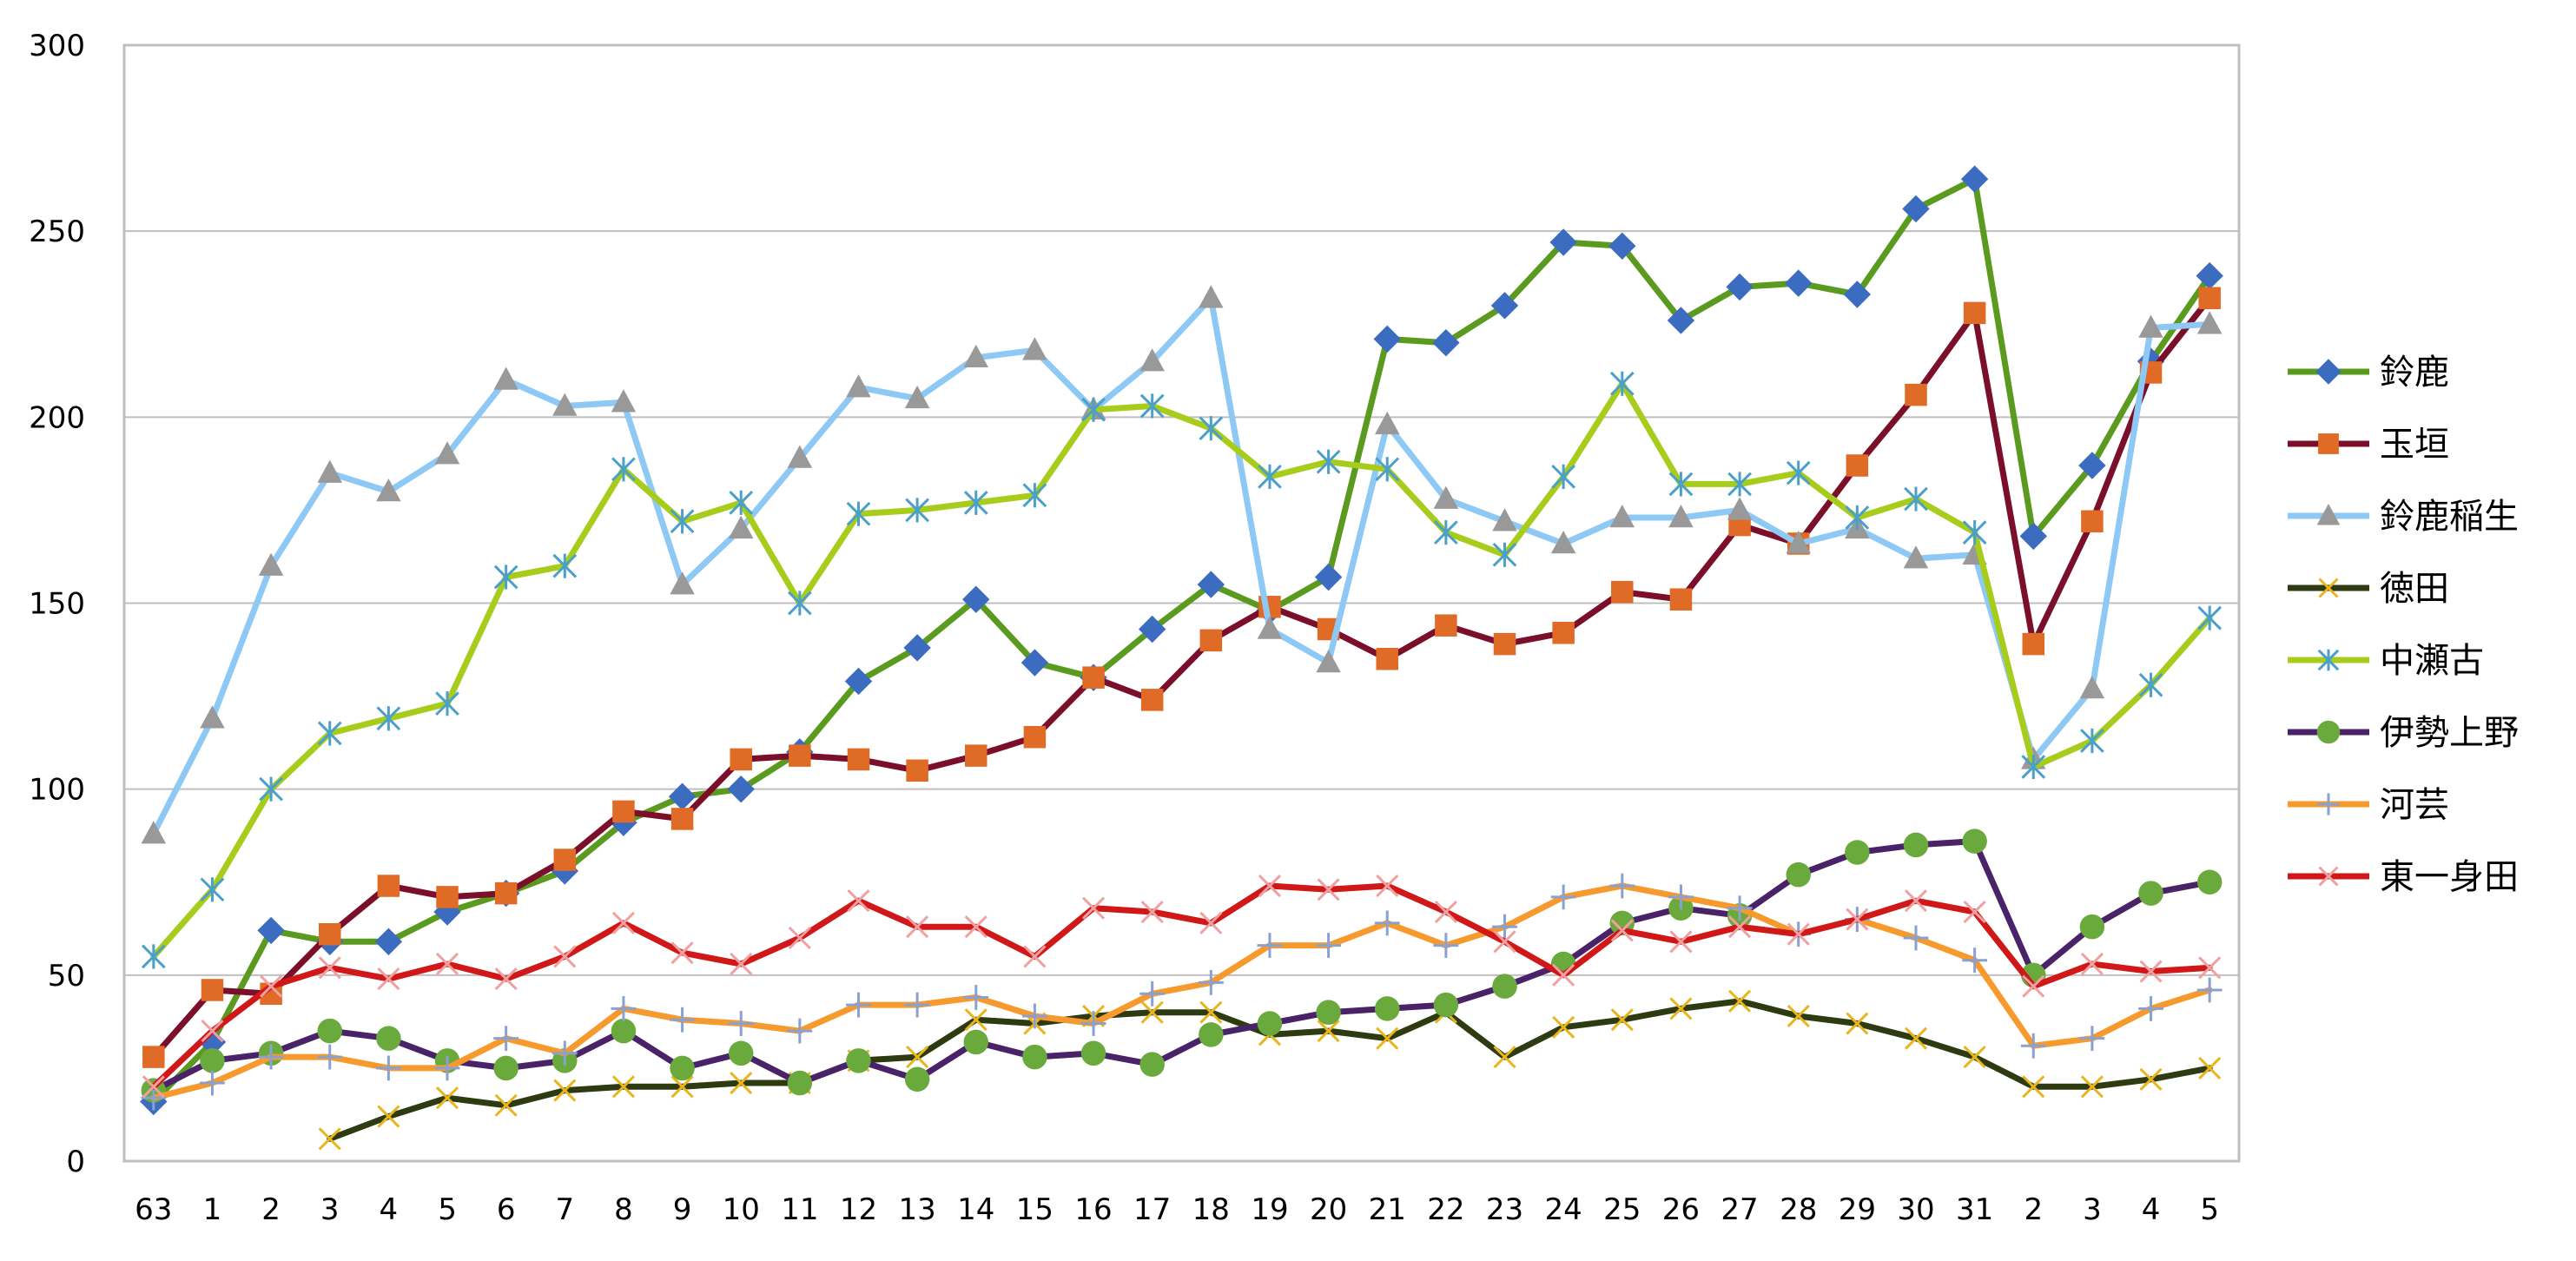  Describe the element at coordinates (57, 790) in the screenshot. I see `y-tick-label: 100` at that location.